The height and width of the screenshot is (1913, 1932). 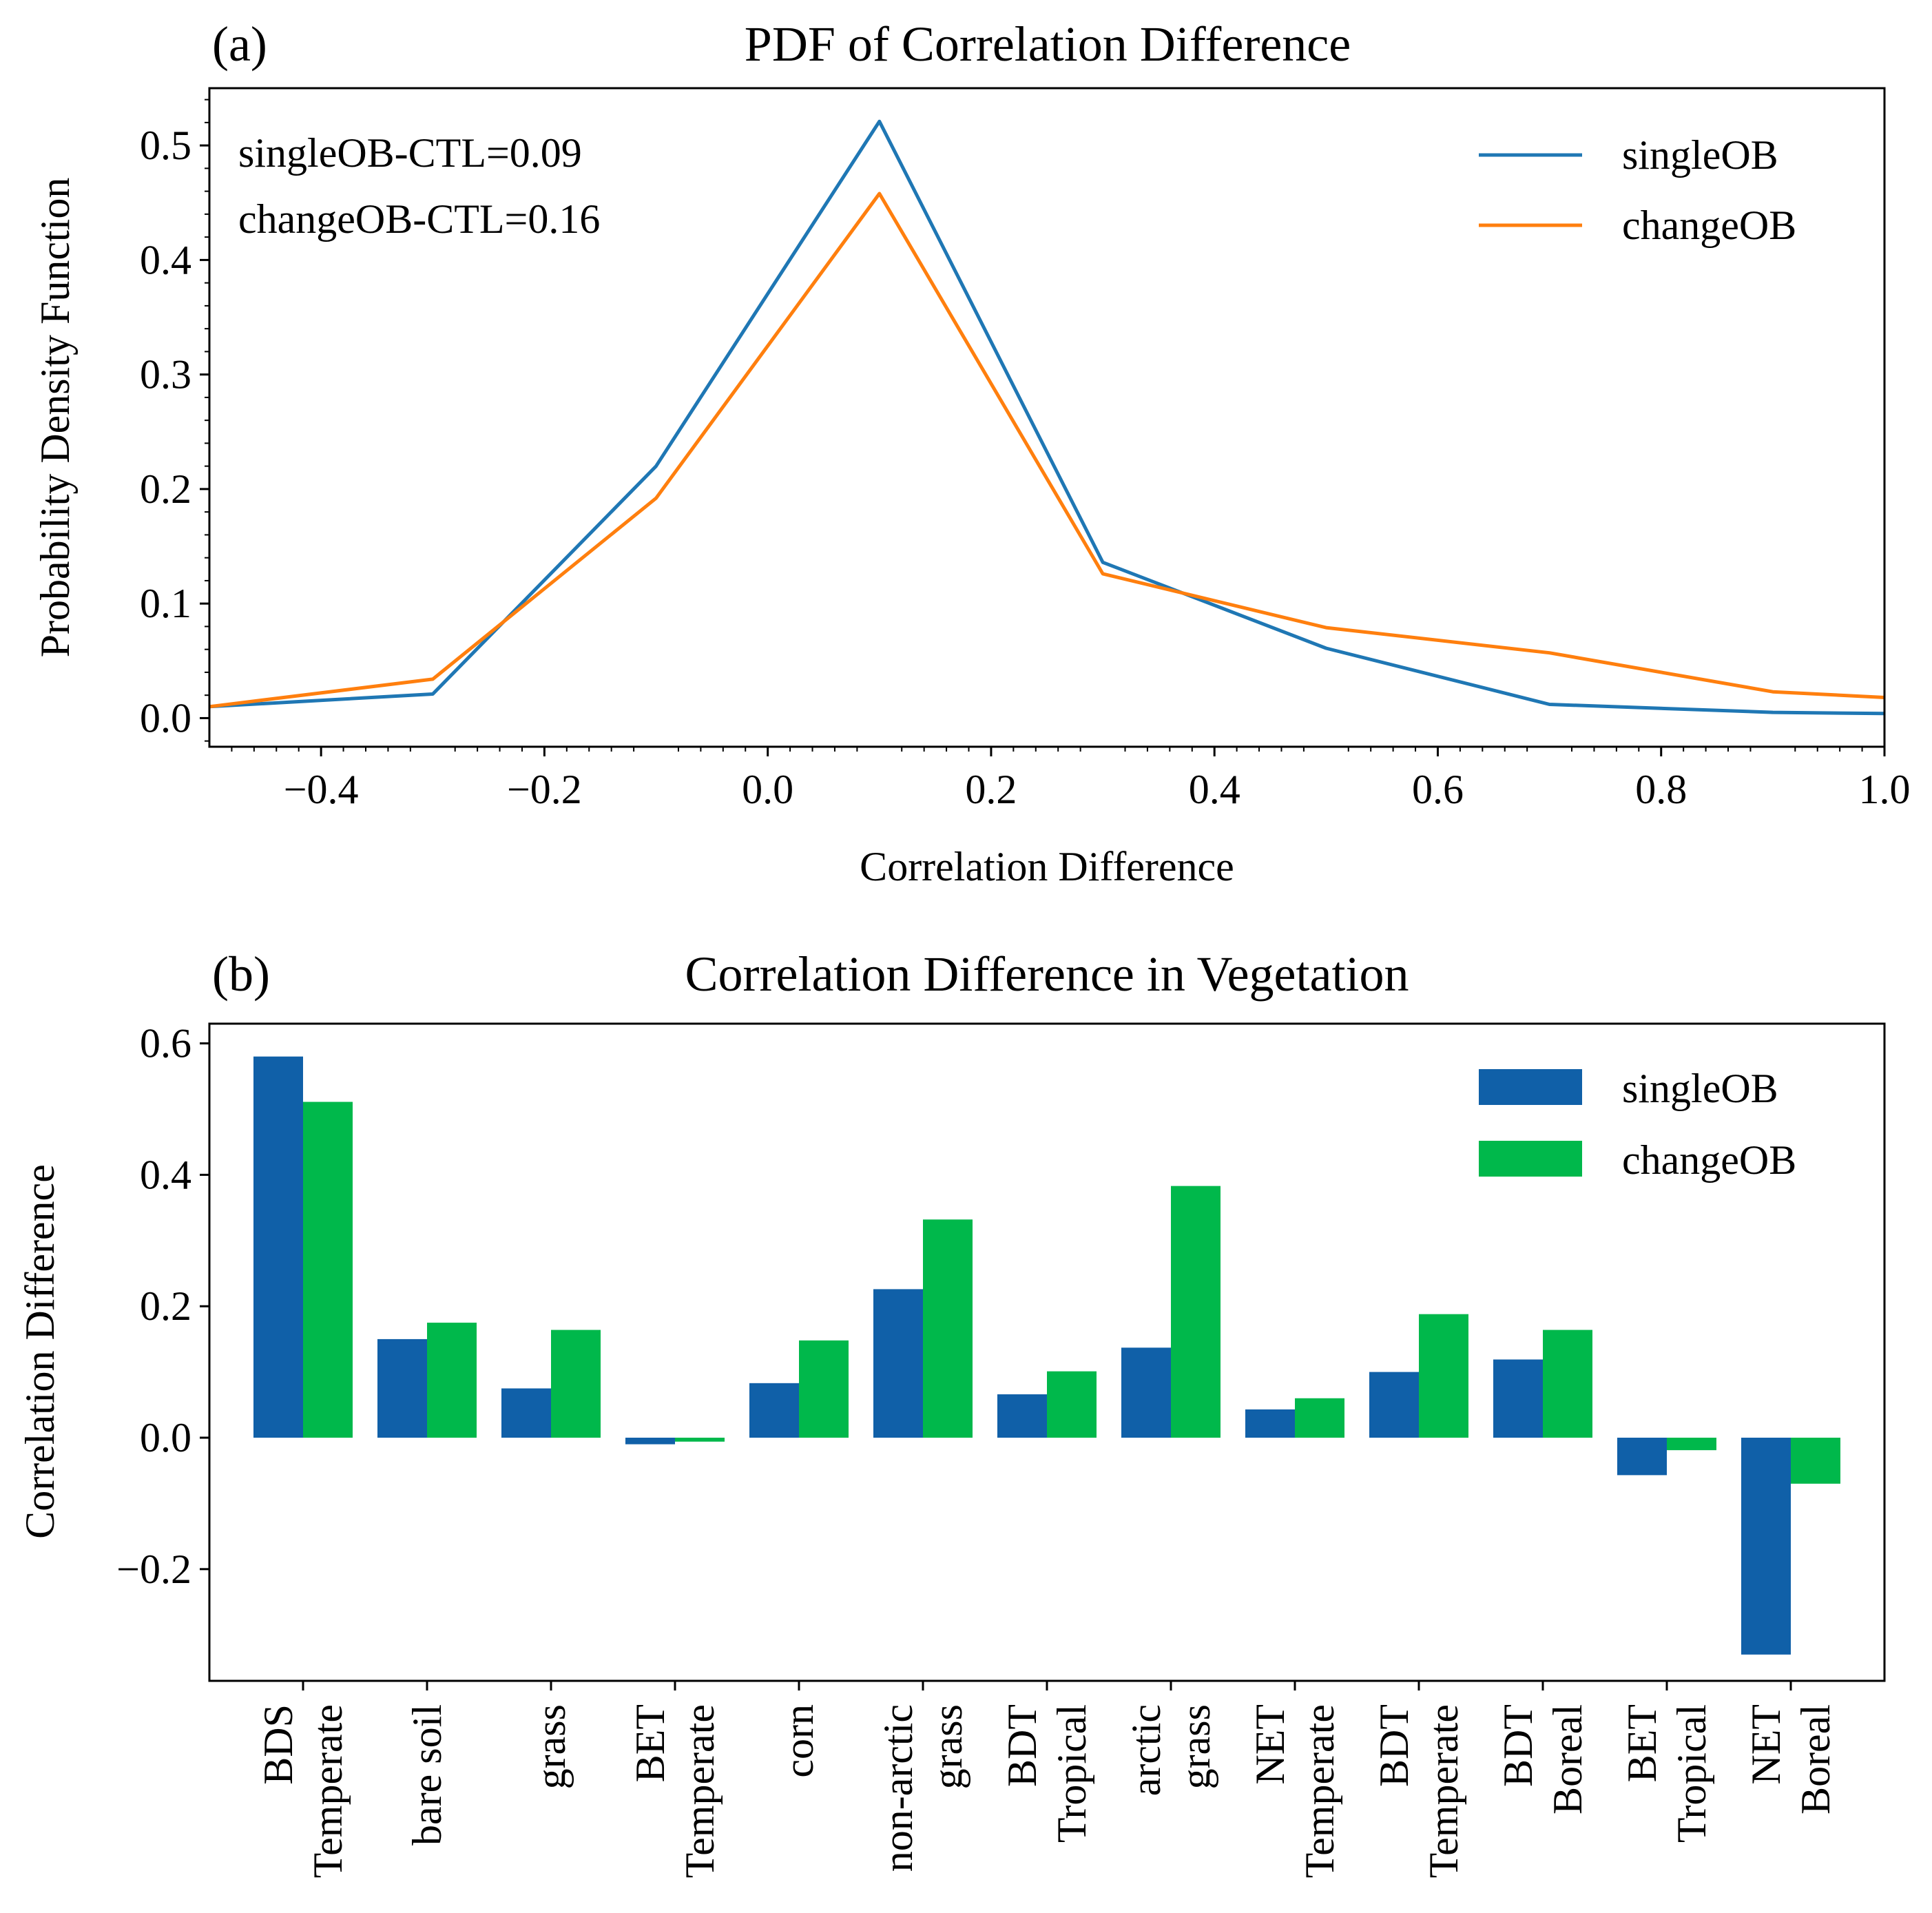 I want to click on b-xtick-label: NET Temperate, so click(x=1294, y=1791).